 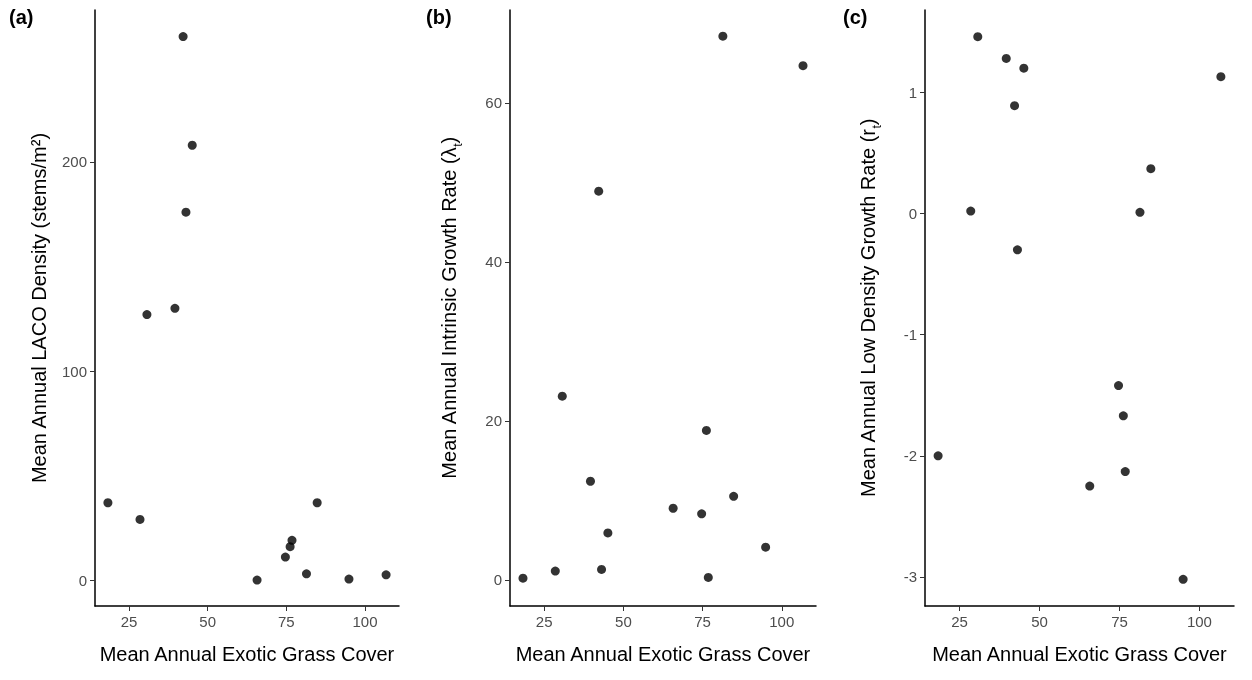 I want to click on y-tick-label: -2, so click(x=910, y=456).